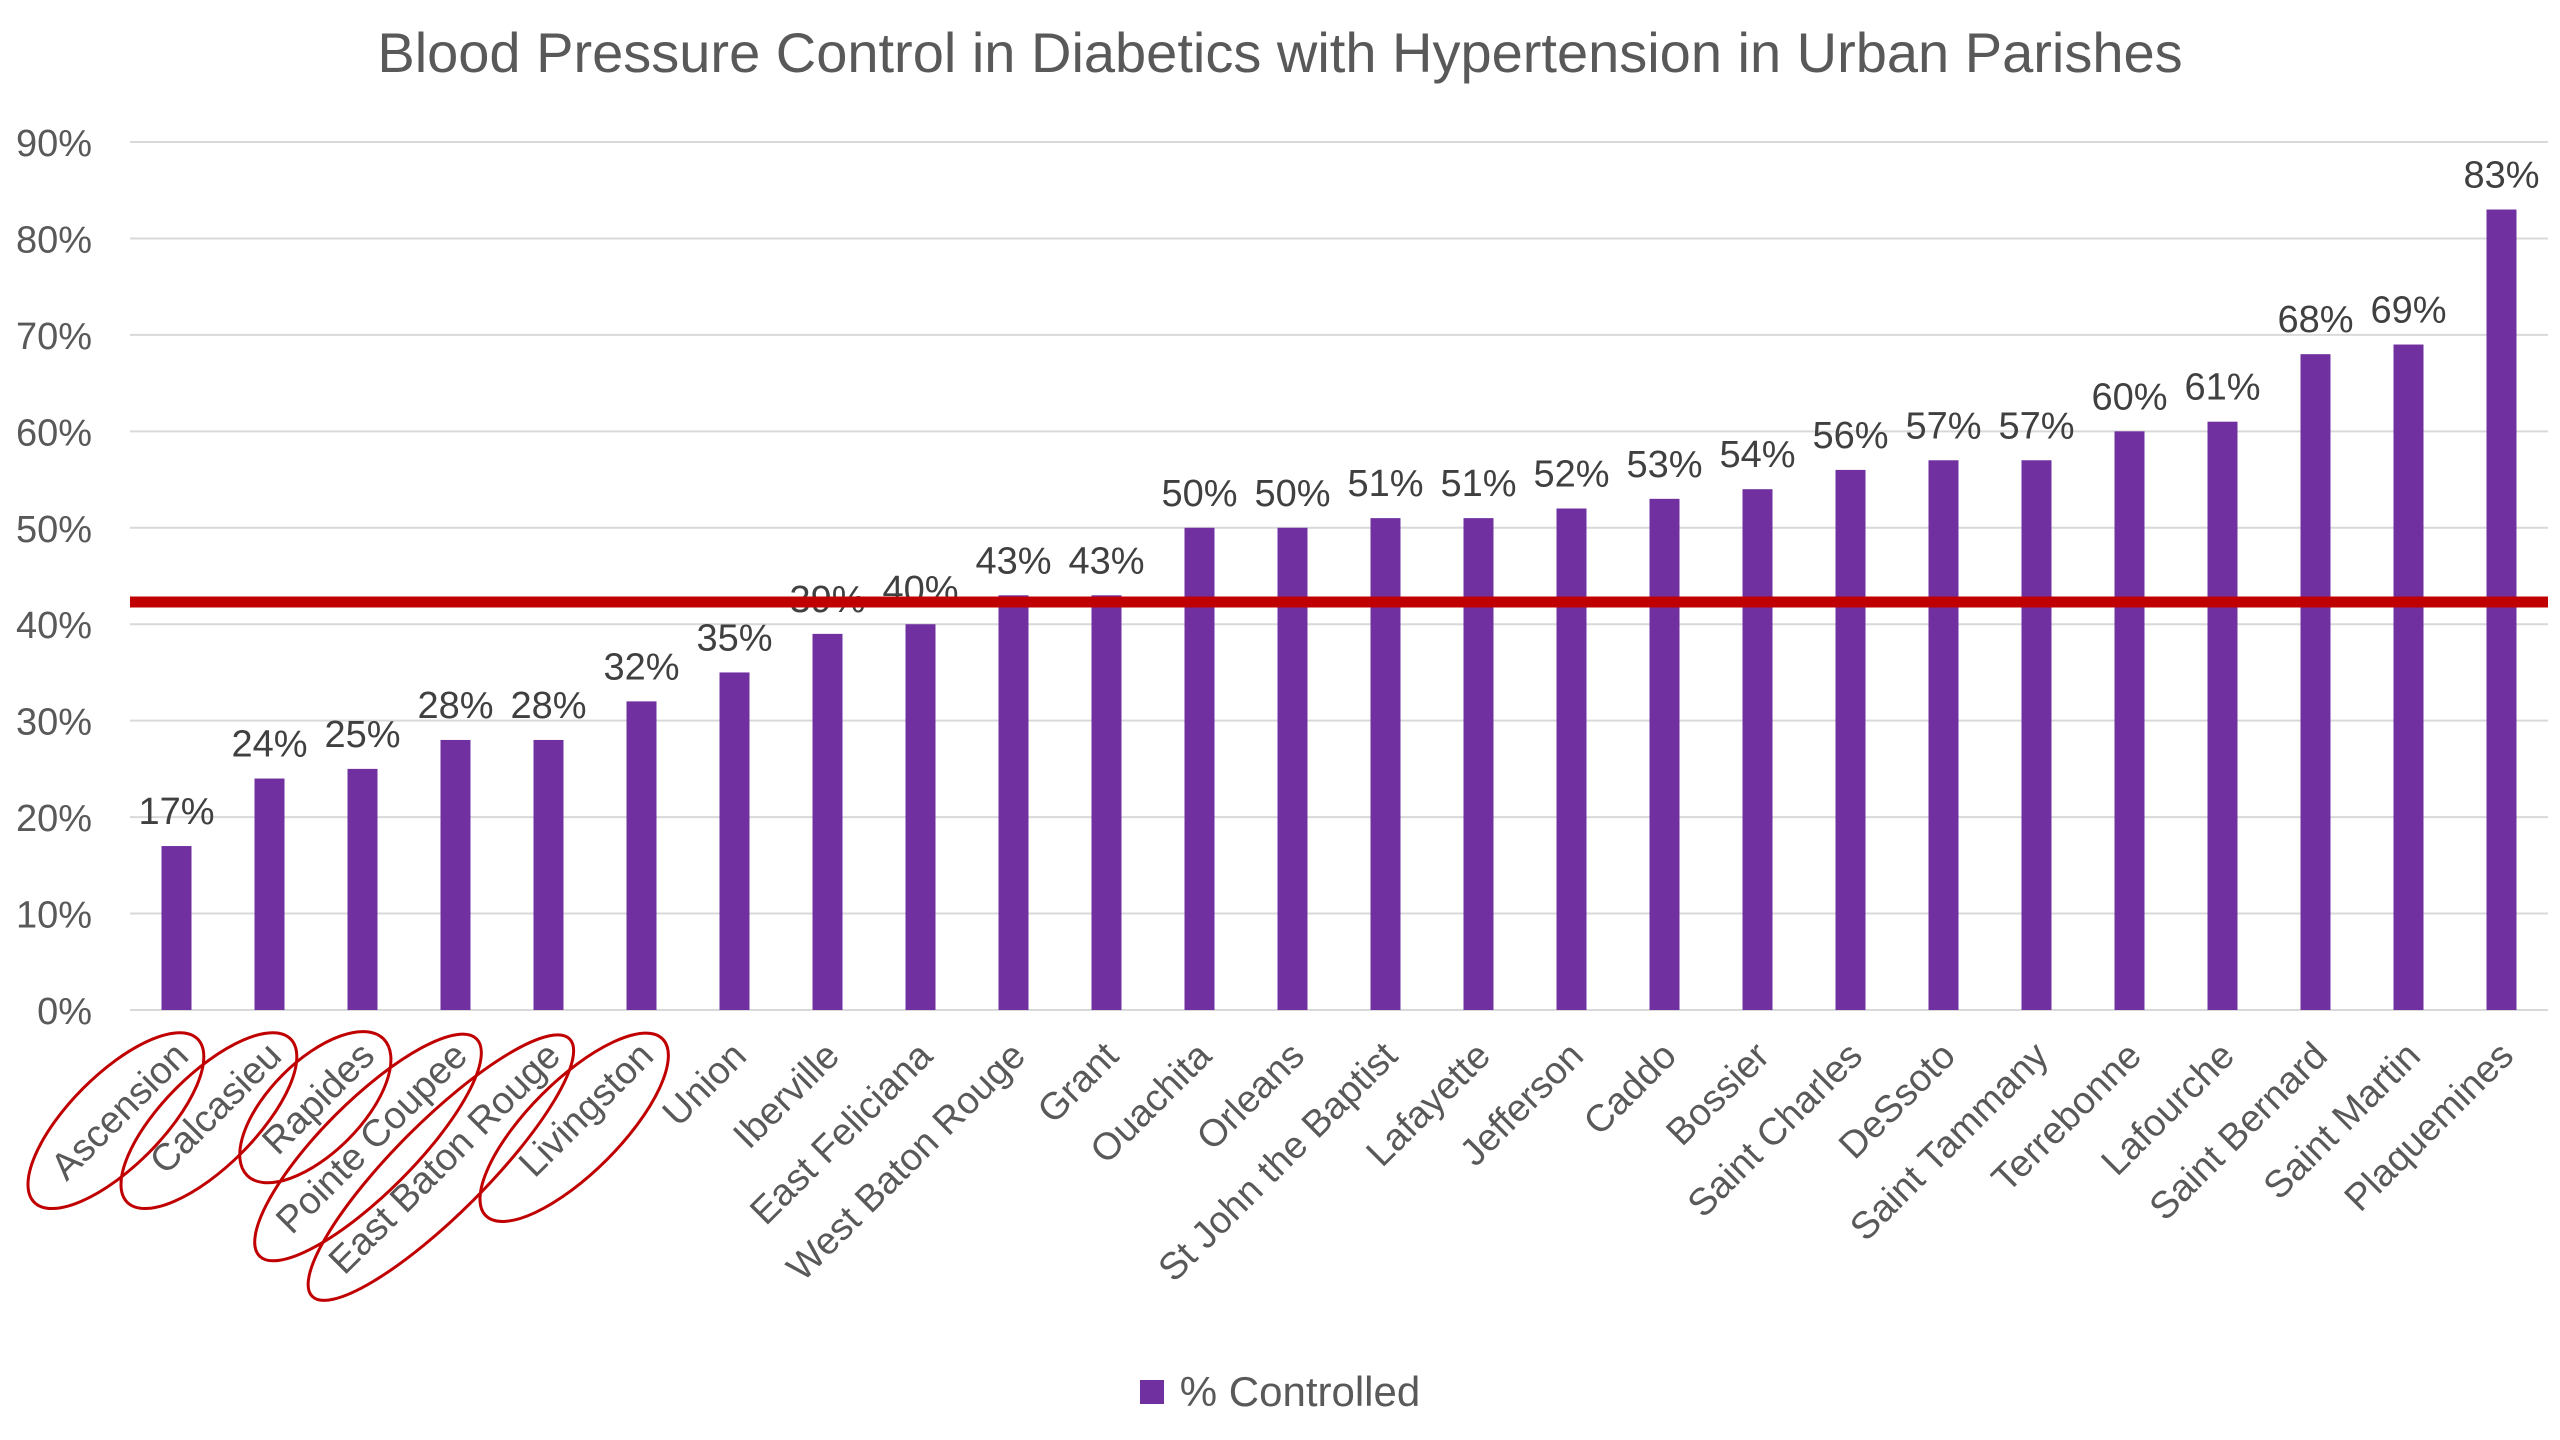 The width and height of the screenshot is (2560, 1440). Describe the element at coordinates (2222, 388) in the screenshot. I see `data-label: 61%` at that location.